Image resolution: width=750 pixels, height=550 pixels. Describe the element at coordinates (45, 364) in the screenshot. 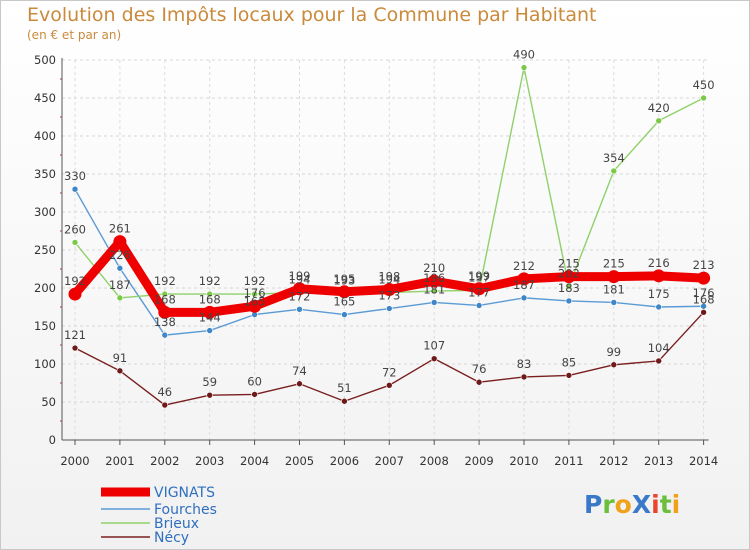

I see `y-tick-label: 100` at that location.